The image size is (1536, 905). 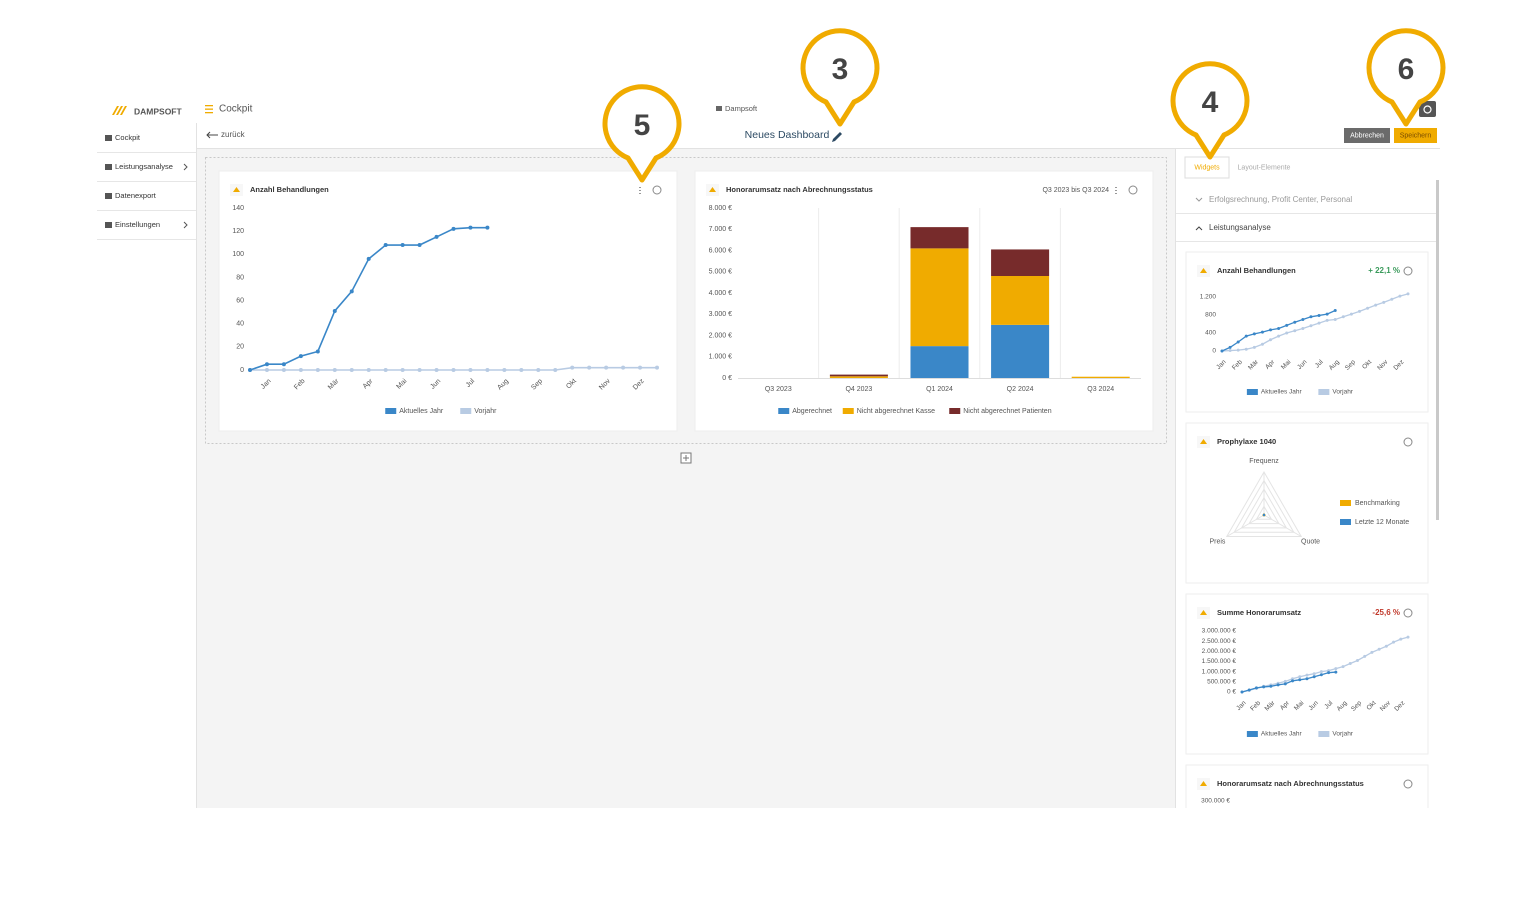 What do you see at coordinates (720, 357) in the screenshot?
I see `y-tick-label: 1.000 €` at bounding box center [720, 357].